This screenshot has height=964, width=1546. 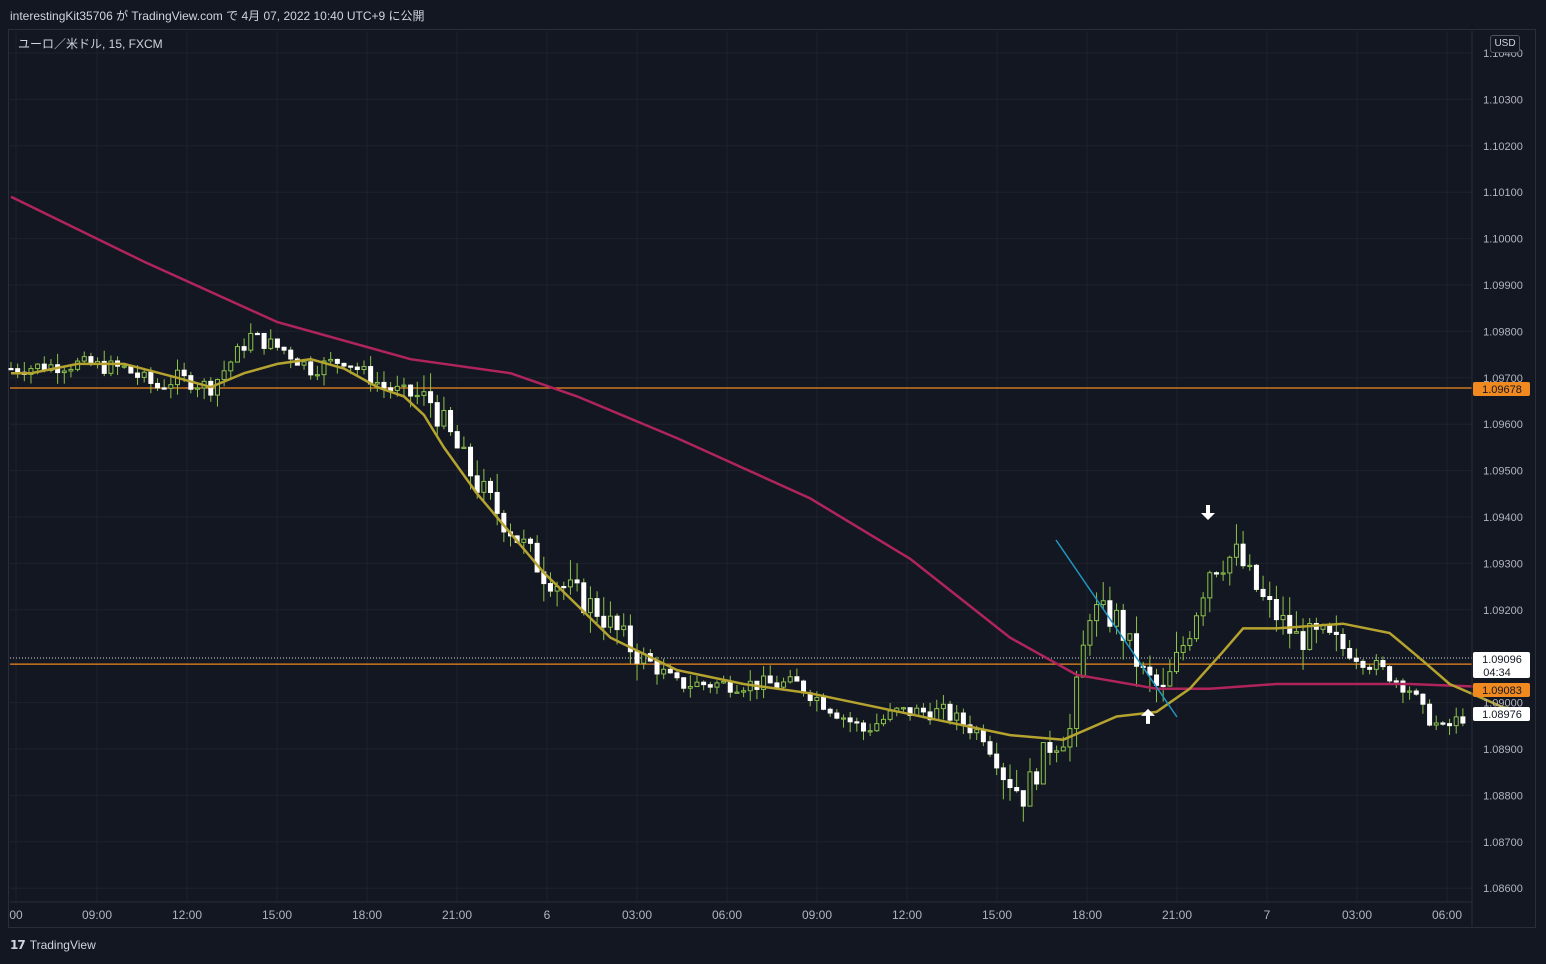 I want to click on symbol-legend: ユーロ／米ドル, 15, FXCM, so click(x=90, y=44).